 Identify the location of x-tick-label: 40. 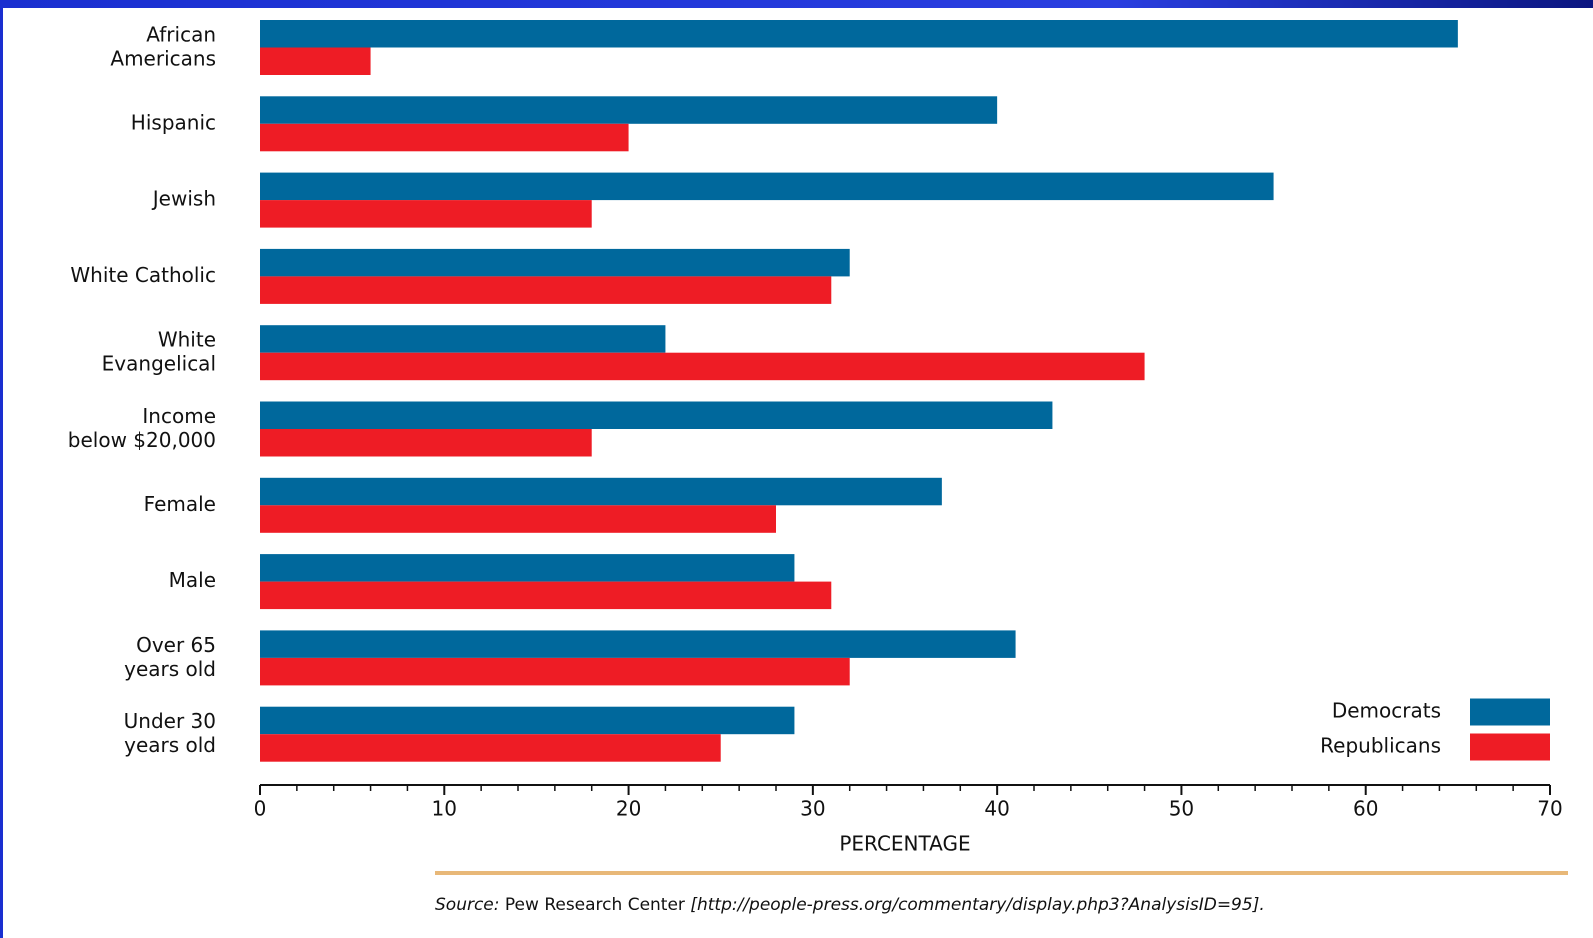
(996, 809).